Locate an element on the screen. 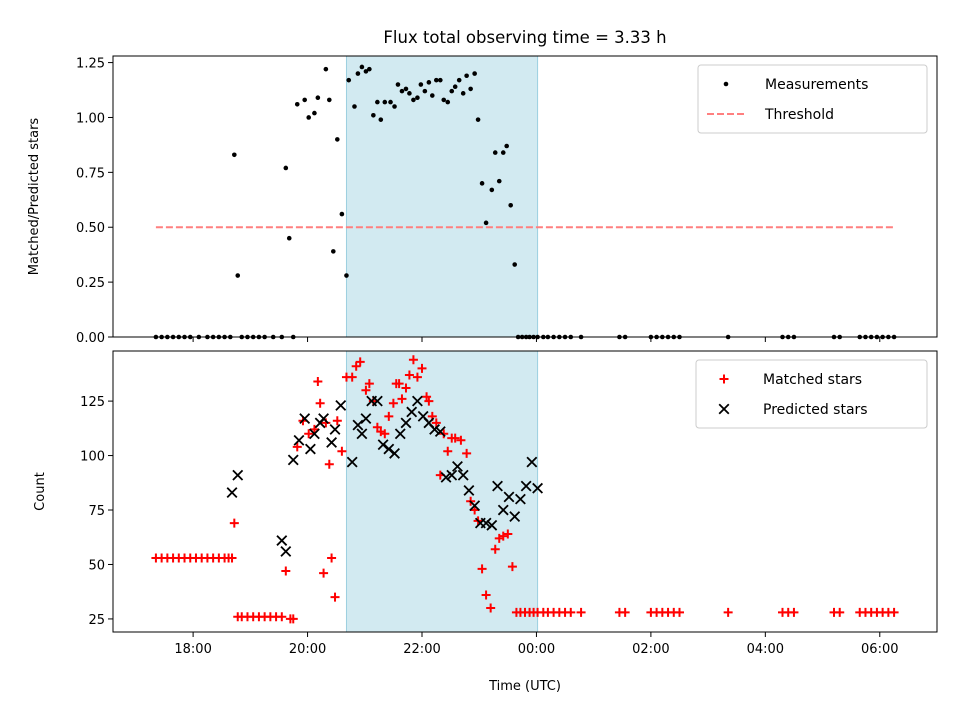 This screenshot has width=960, height=720. legend-box is located at coordinates (811, 394).